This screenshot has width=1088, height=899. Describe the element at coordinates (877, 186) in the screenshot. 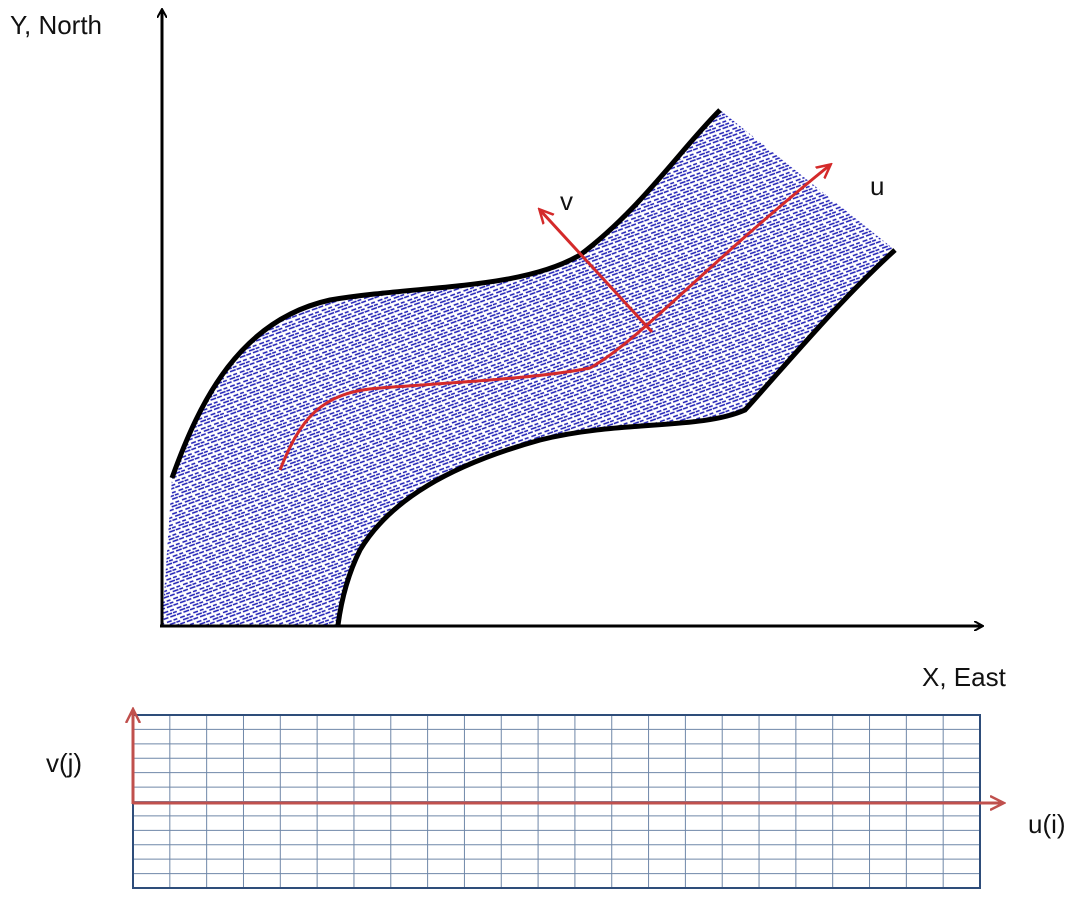

I see `u-label: u` at that location.